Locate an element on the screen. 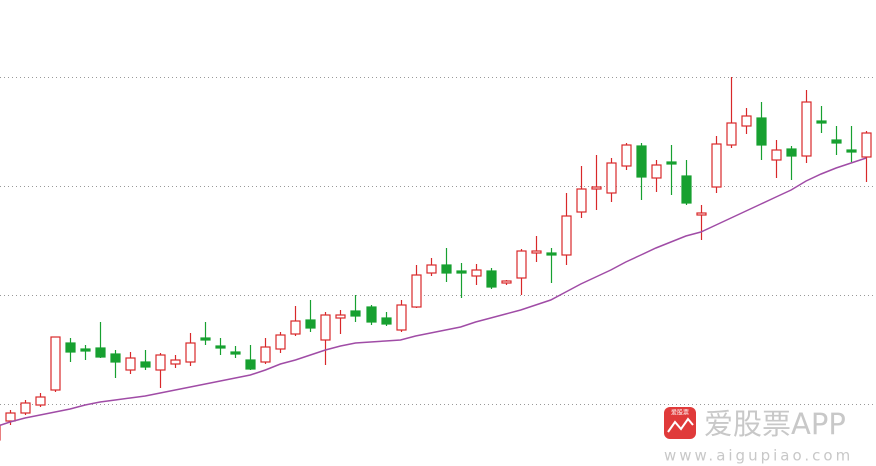  logo-text: 爱股票 is located at coordinates (680, 413).